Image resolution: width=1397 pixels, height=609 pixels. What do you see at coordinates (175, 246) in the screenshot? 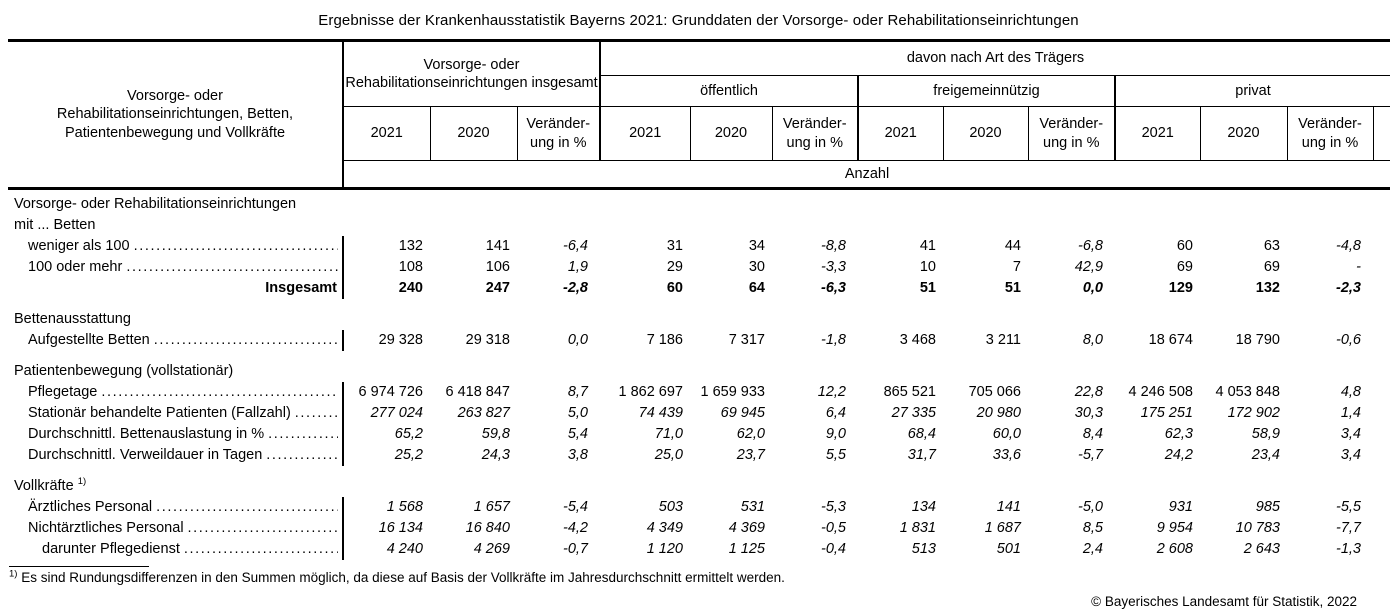
I see `row-label-wrap: weniger als 100` at bounding box center [175, 246].